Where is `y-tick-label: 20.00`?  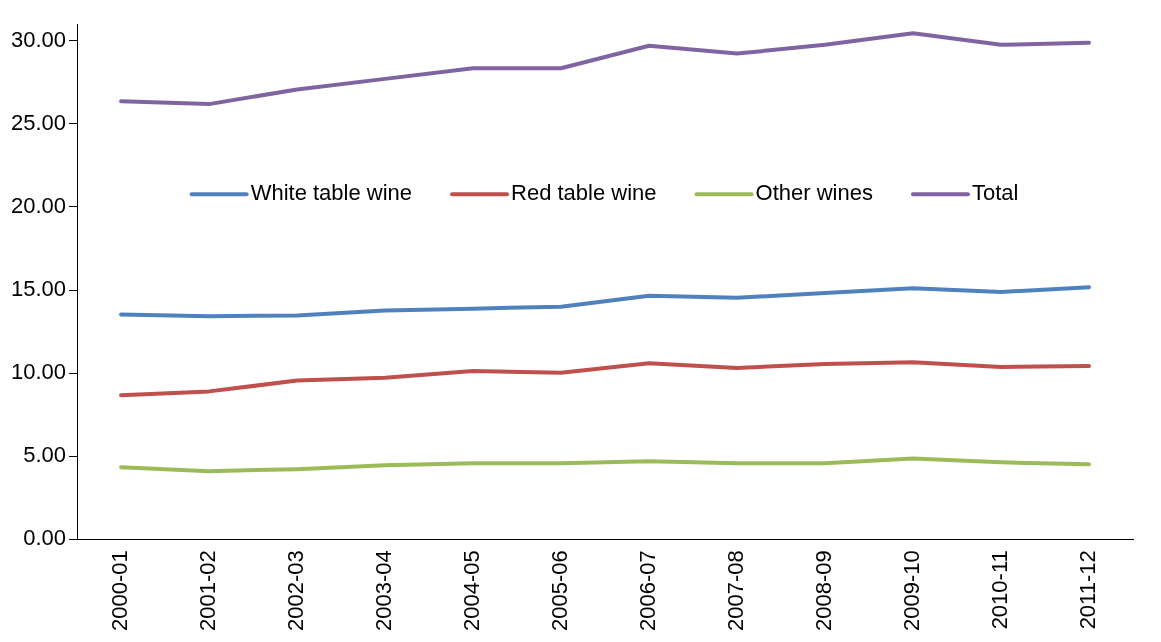
y-tick-label: 20.00 is located at coordinates (38, 206).